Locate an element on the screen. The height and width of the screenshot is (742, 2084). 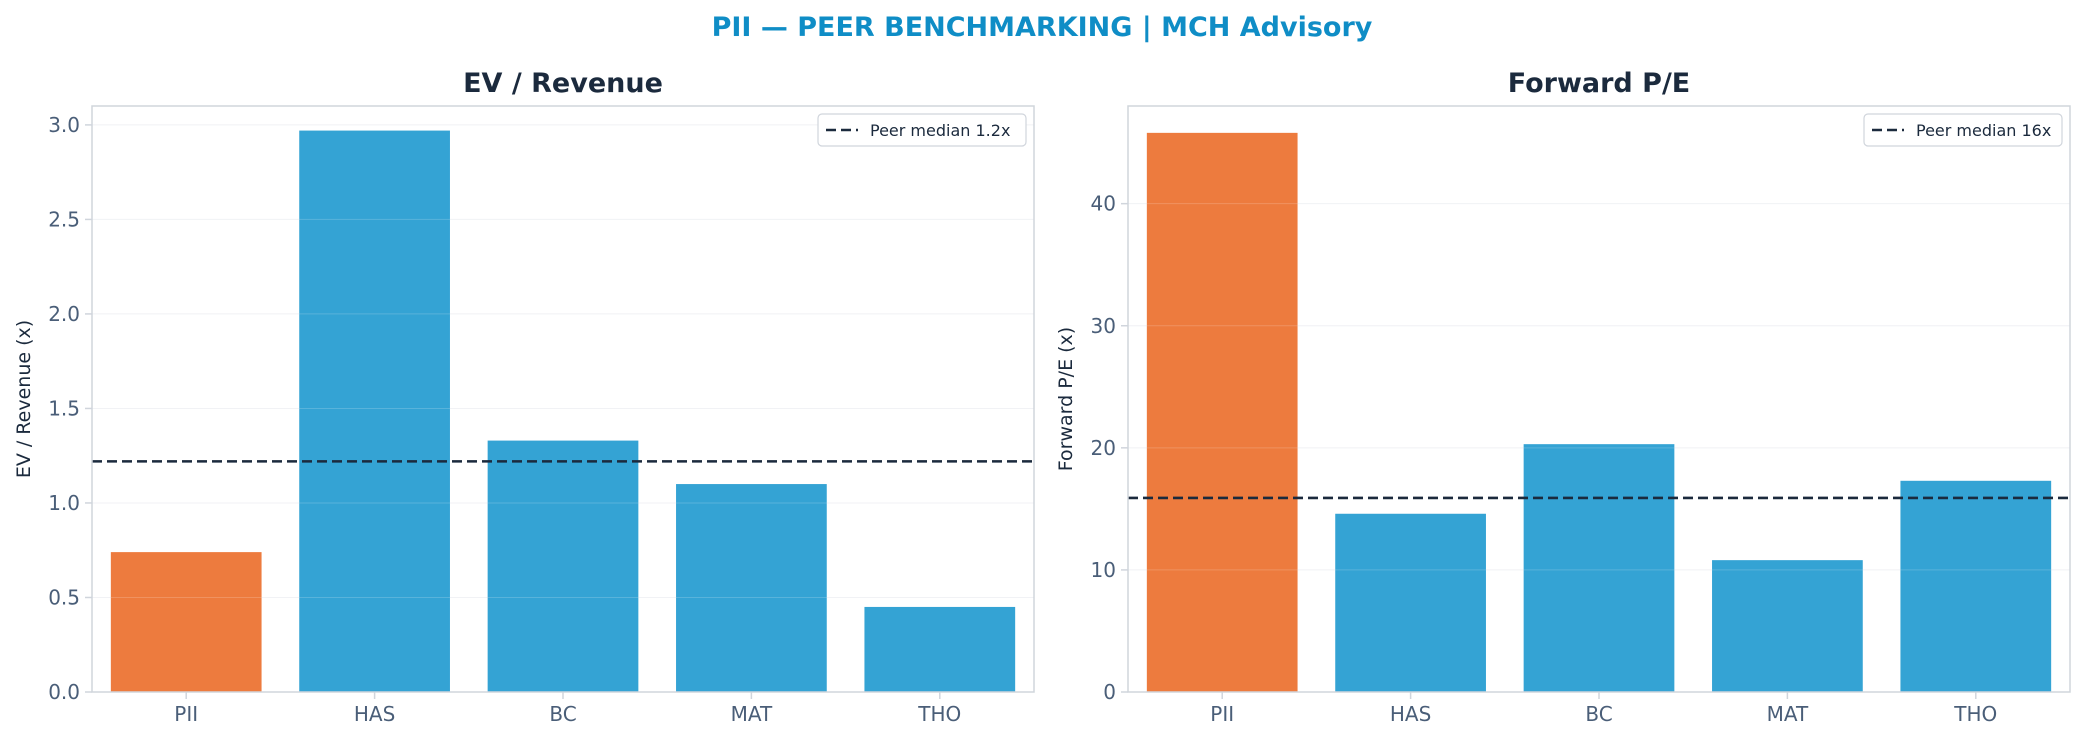
y-tick-label: 2.5 is located at coordinates (64, 219).